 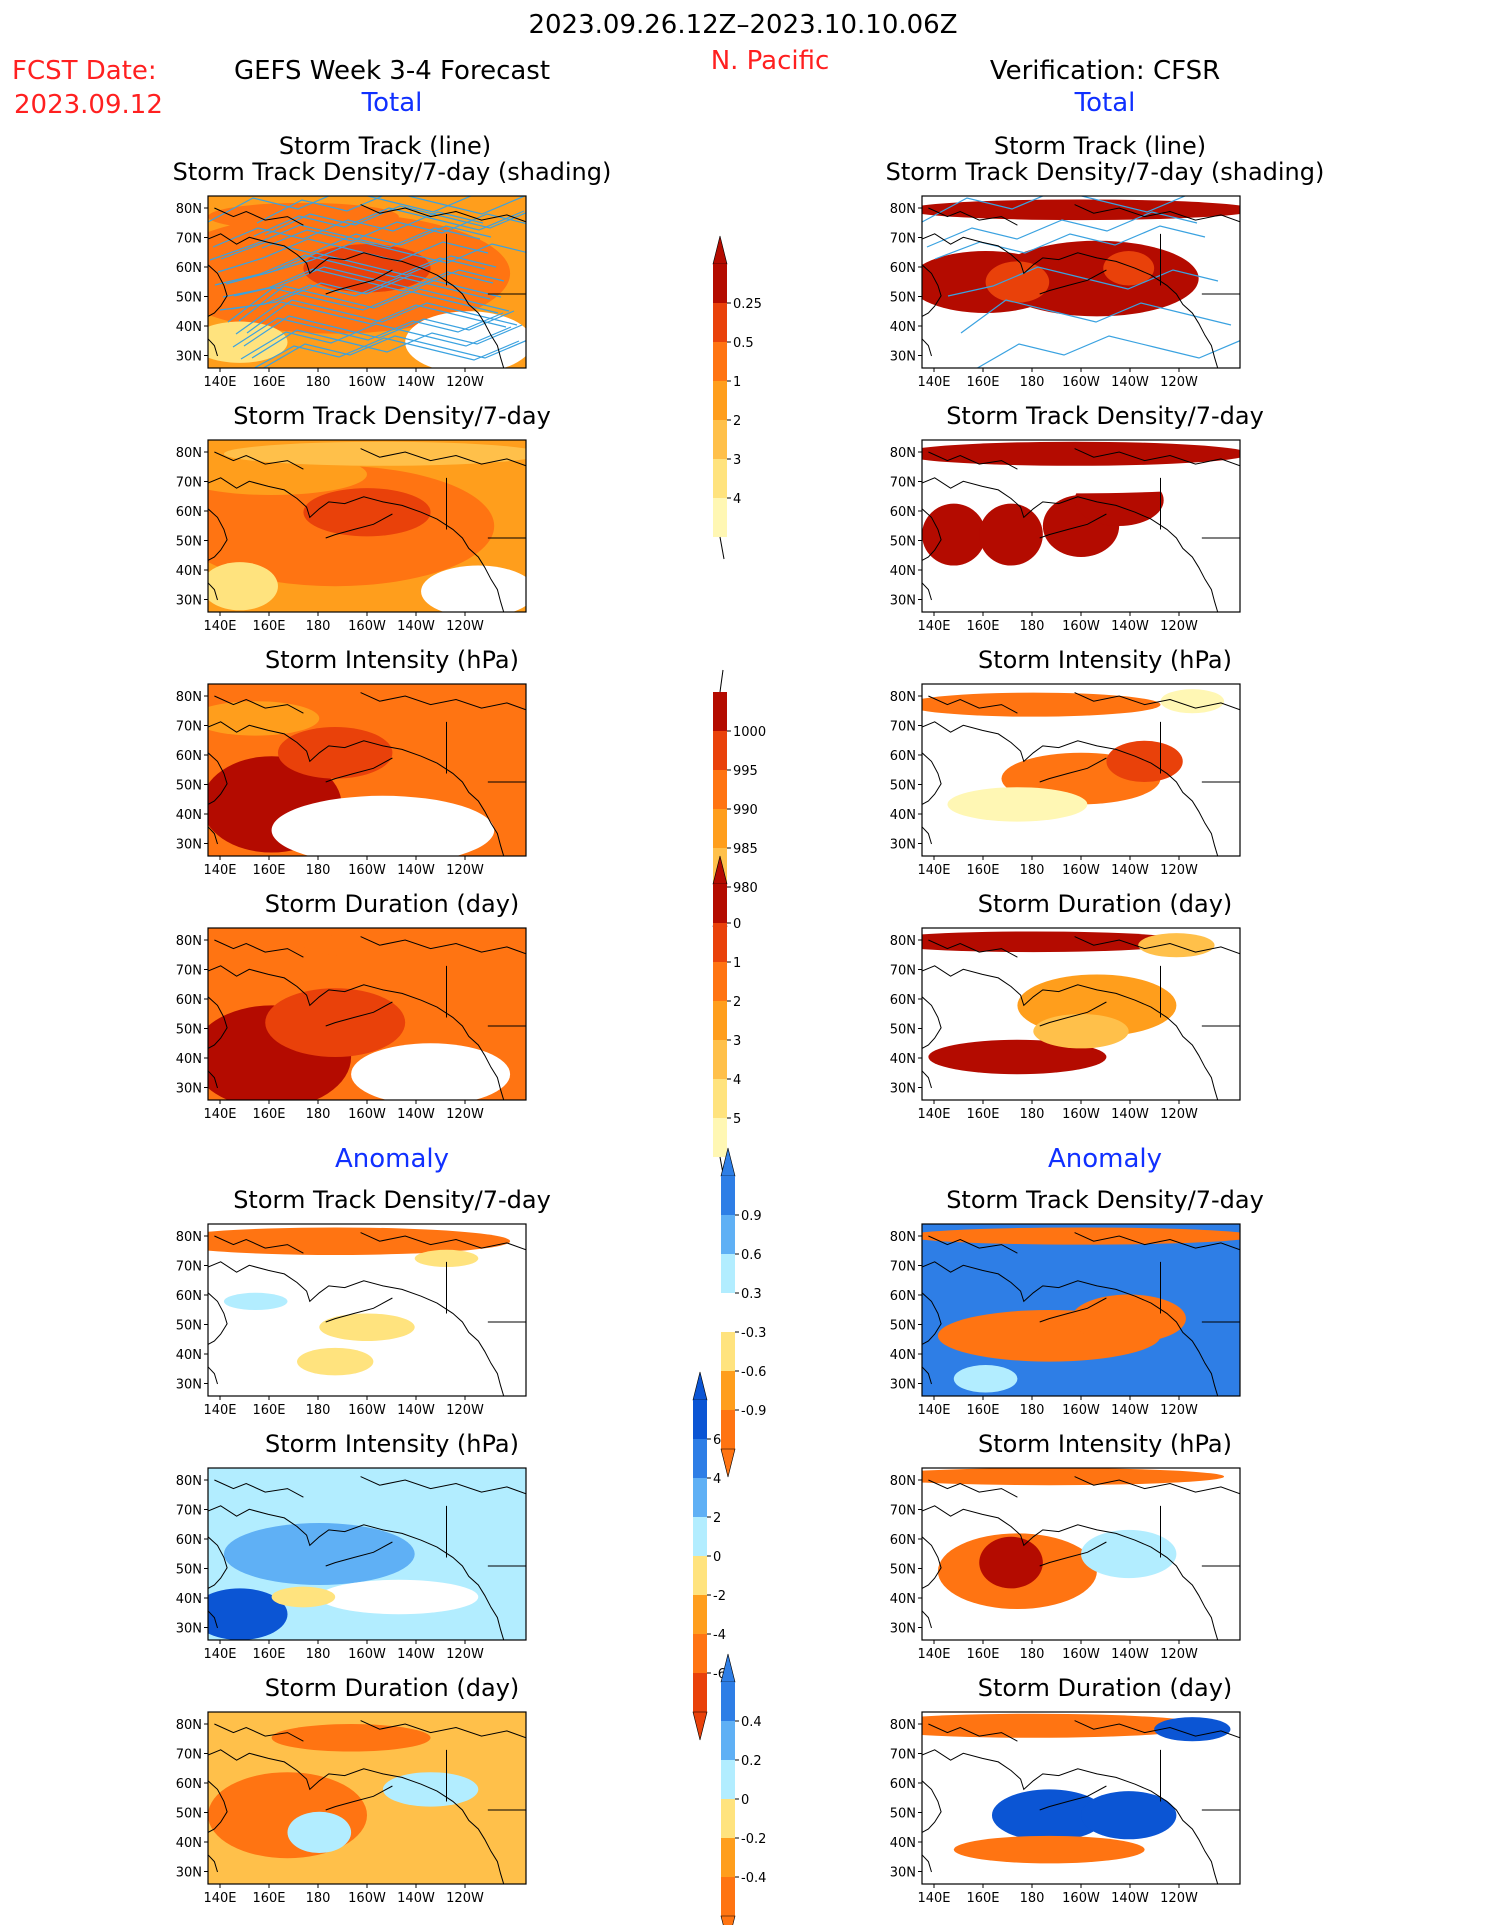 I want to click on x-tick-label: 160E, so click(x=268, y=626).